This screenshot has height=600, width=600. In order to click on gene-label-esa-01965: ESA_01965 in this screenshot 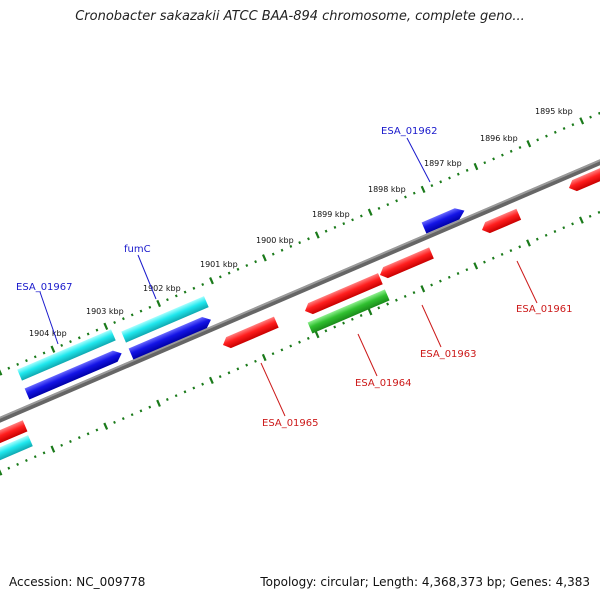, I will do `click(290, 423)`.